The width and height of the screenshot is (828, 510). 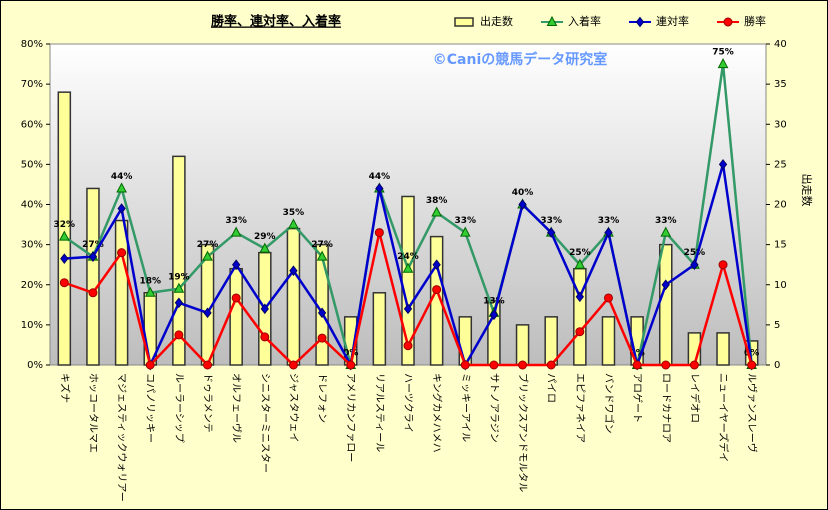 I want to click on data-label: 13%, so click(x=494, y=301).